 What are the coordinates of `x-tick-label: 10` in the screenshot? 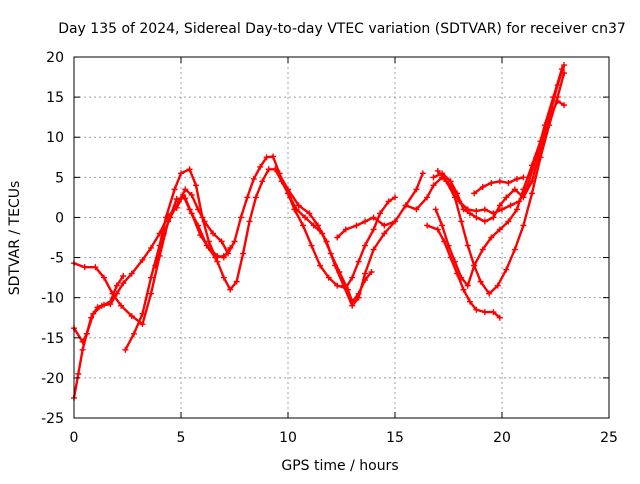 It's located at (288, 438).